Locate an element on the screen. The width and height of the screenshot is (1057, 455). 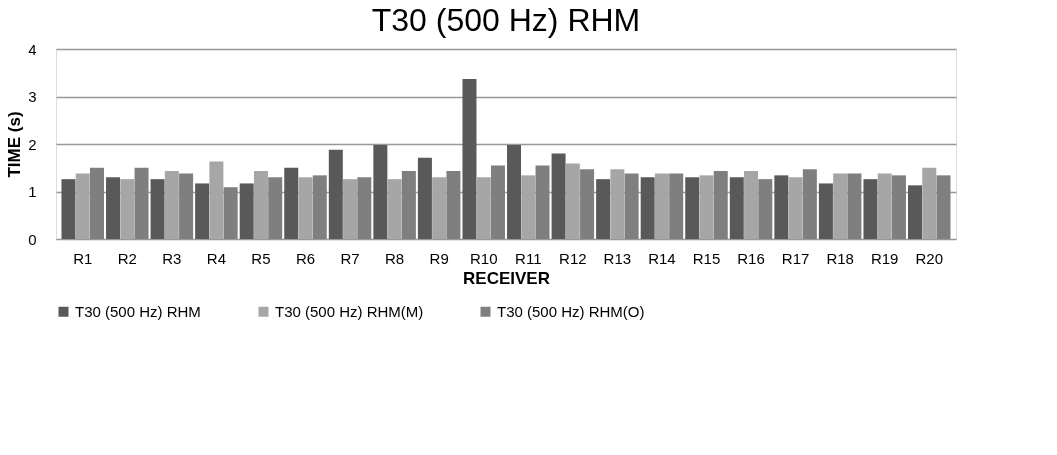
chart-title: T30 (500 Hz) RHM is located at coordinates (506, 20).